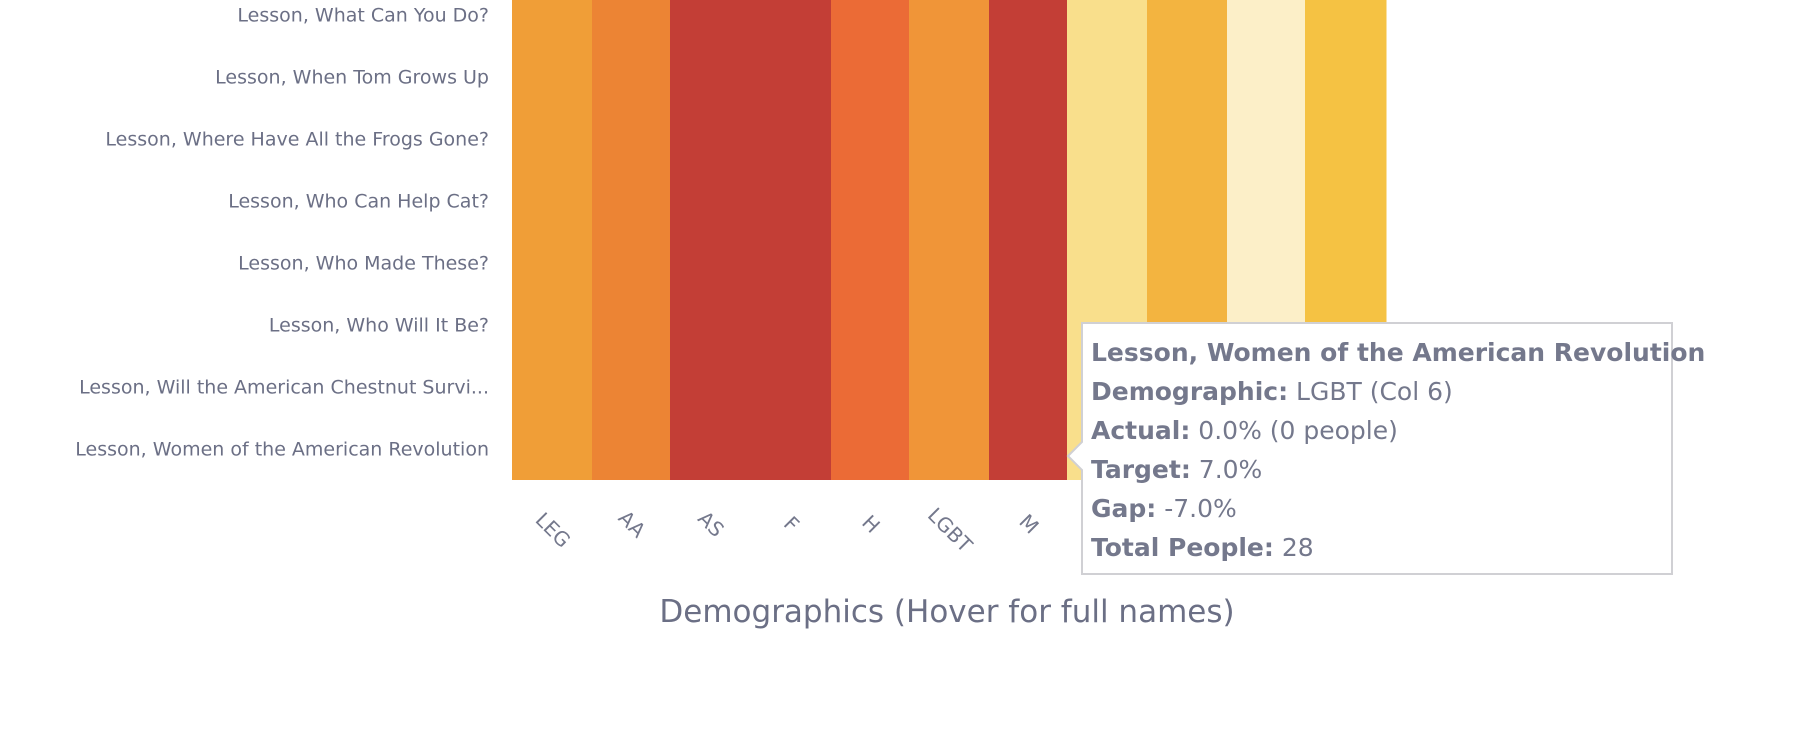  What do you see at coordinates (1294, 430) in the screenshot?
I see `tooltip-line-value: 0.0% (0 people)` at bounding box center [1294, 430].